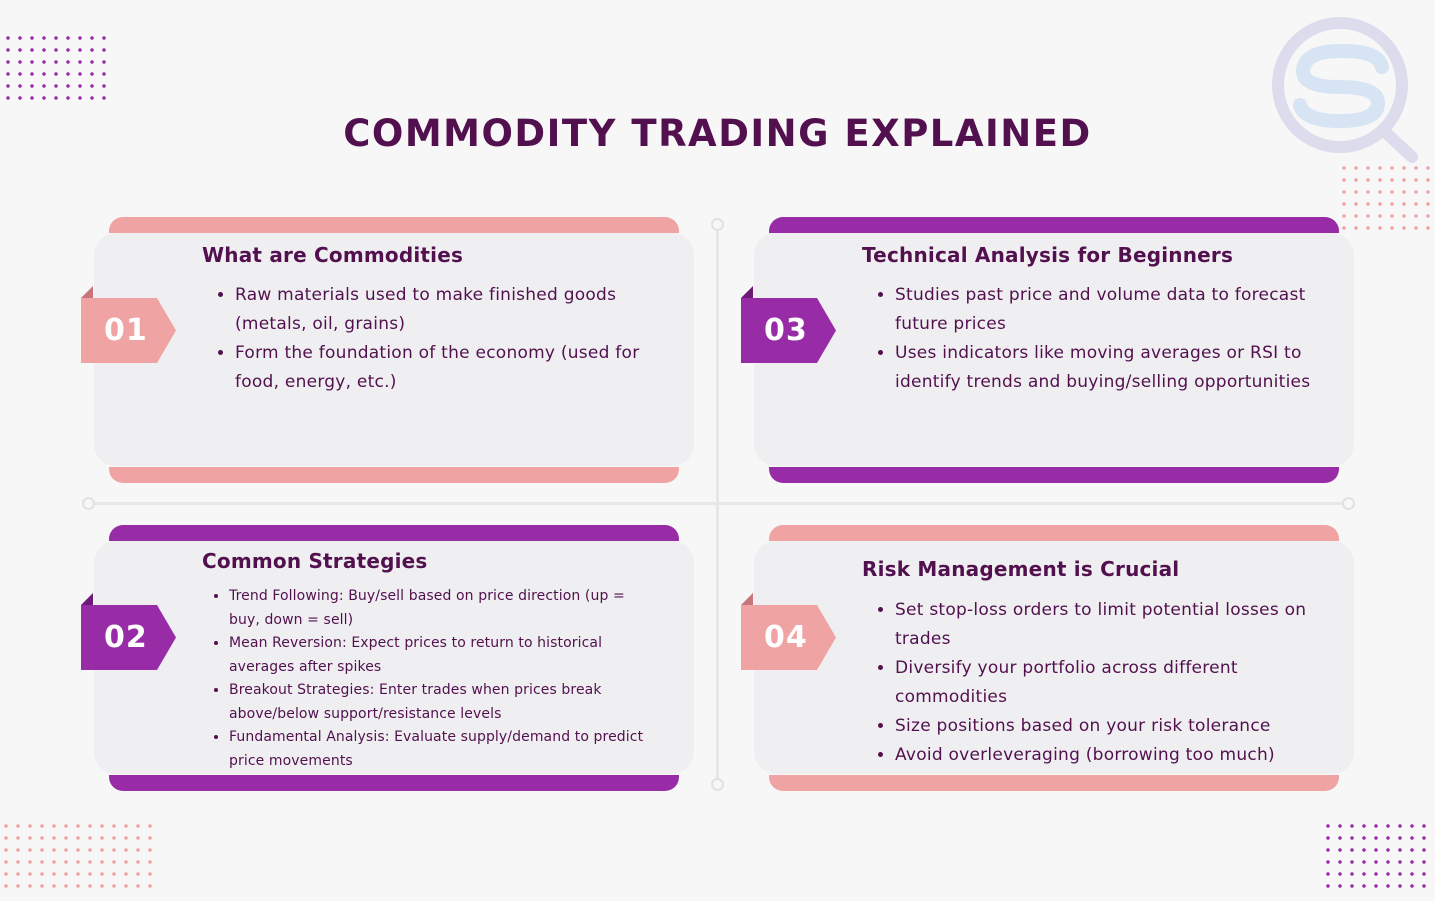 This screenshot has height=901, width=1435. I want to click on card-03-bottom-band, so click(1054, 475).